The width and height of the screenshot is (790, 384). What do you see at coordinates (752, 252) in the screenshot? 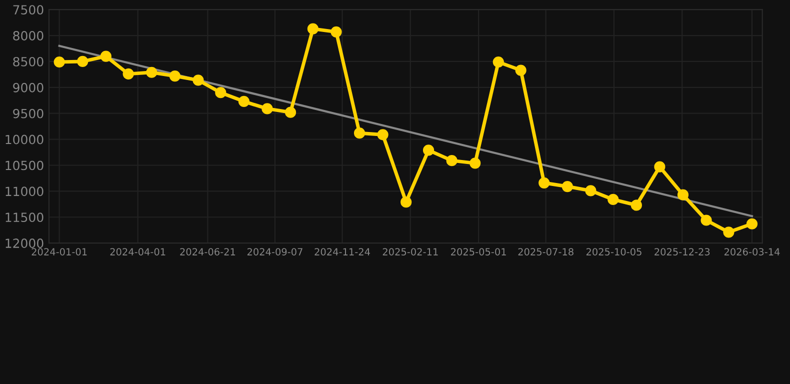
I see `x-tick-label: 2026-03-14` at bounding box center [752, 252].